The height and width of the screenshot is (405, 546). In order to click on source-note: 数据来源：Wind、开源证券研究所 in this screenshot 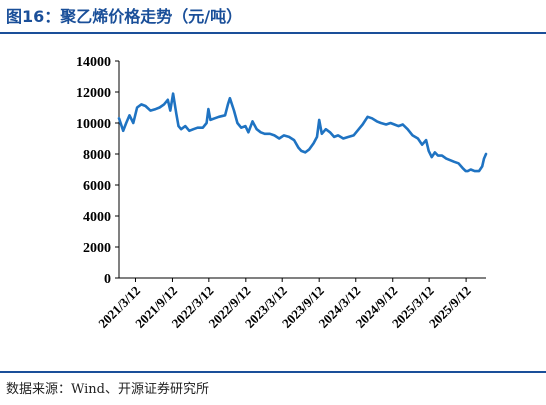, I will do `click(107, 389)`.